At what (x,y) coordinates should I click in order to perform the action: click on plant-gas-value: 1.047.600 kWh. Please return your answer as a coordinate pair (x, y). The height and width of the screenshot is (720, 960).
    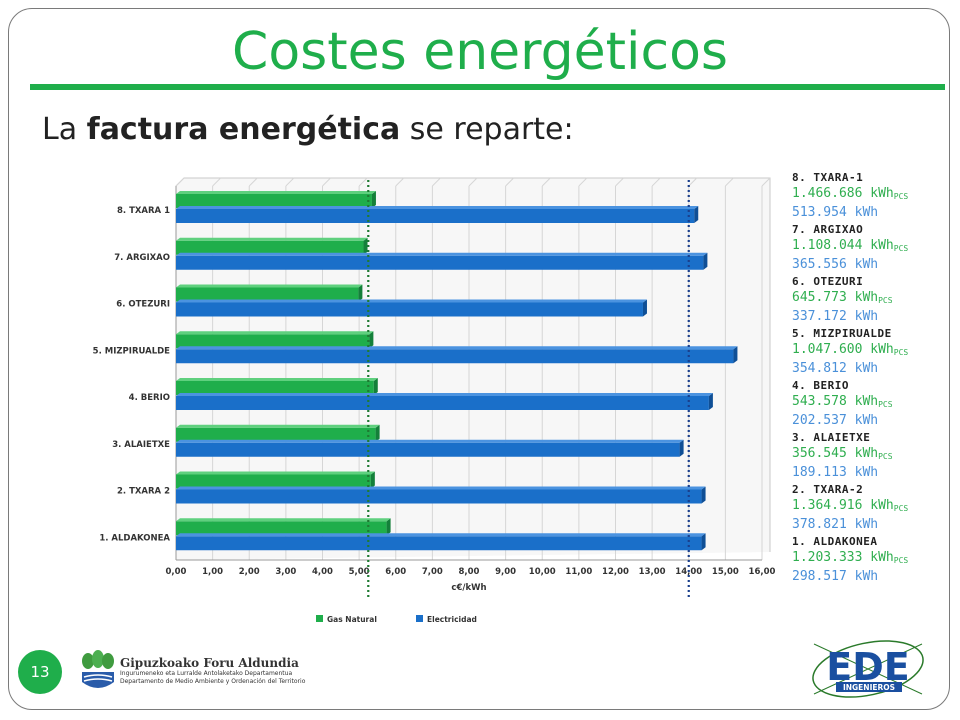
    Looking at the image, I should click on (843, 349).